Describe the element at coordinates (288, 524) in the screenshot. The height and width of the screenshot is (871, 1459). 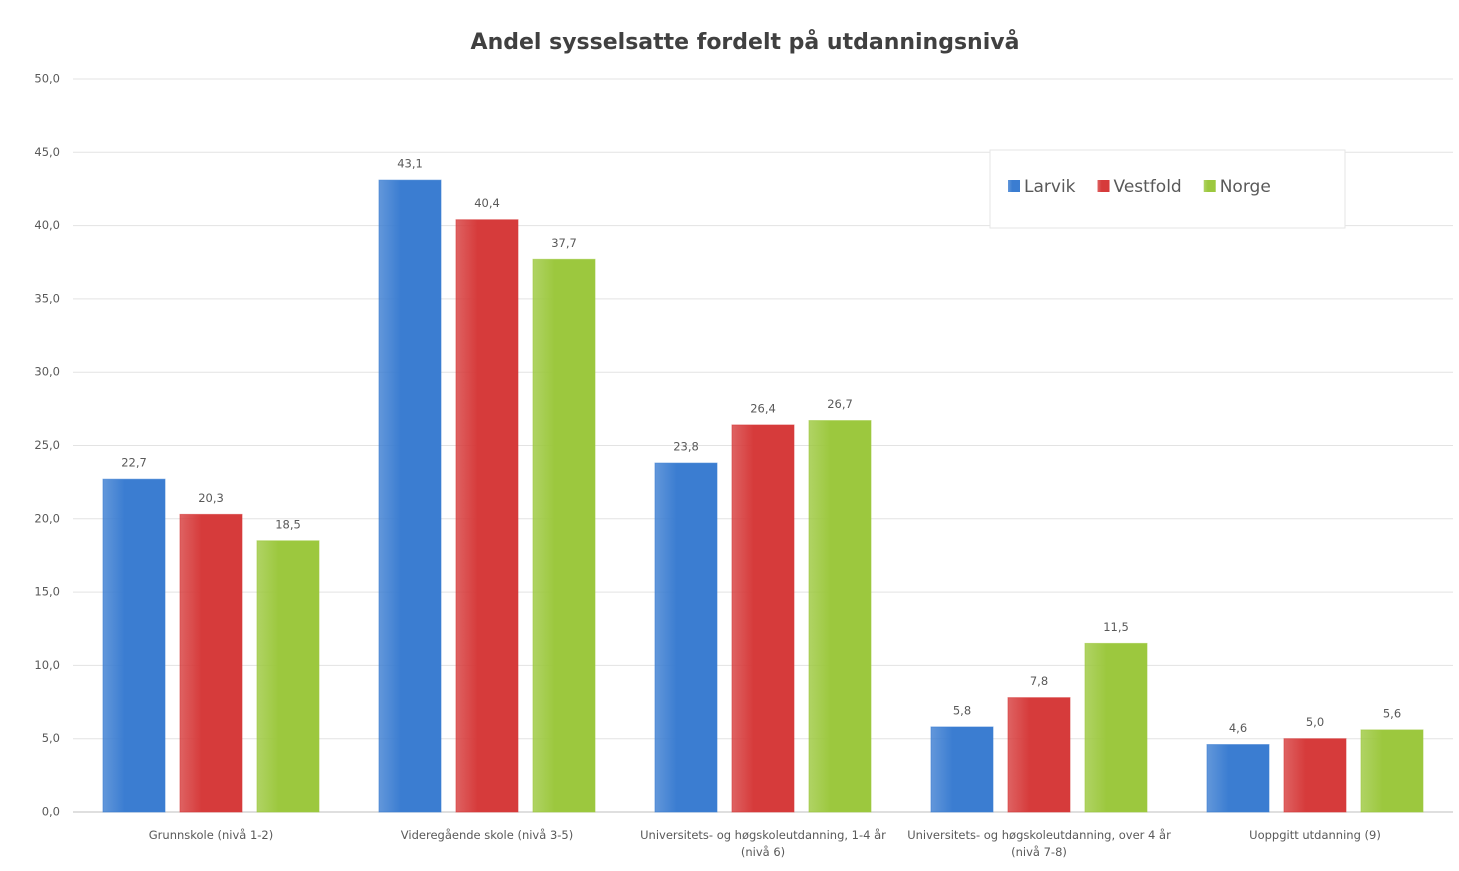
I see `data-label: 18,5` at that location.